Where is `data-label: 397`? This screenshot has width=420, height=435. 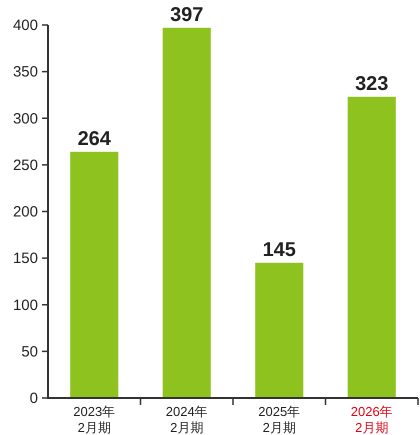
data-label: 397 is located at coordinates (187, 15).